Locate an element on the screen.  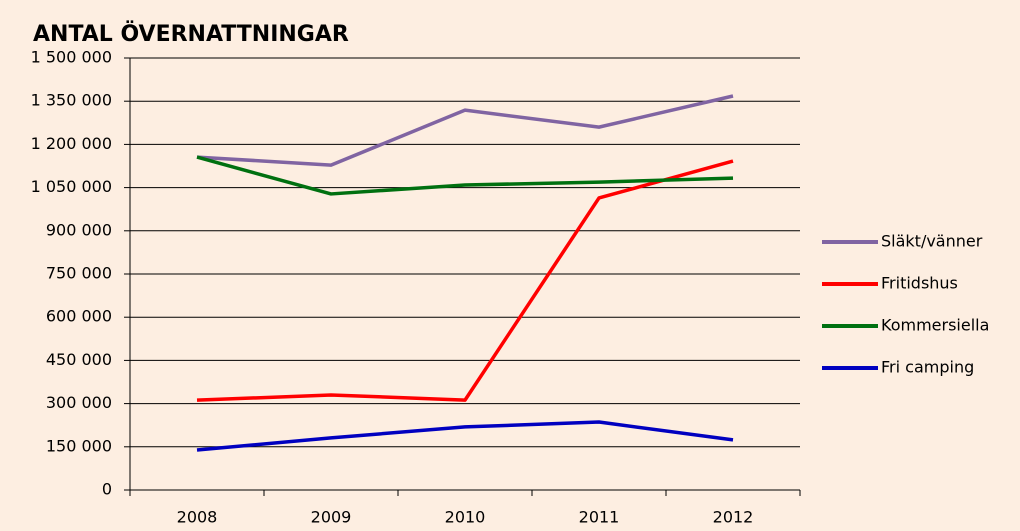
x-tick-label: 2010 is located at coordinates (465, 517).